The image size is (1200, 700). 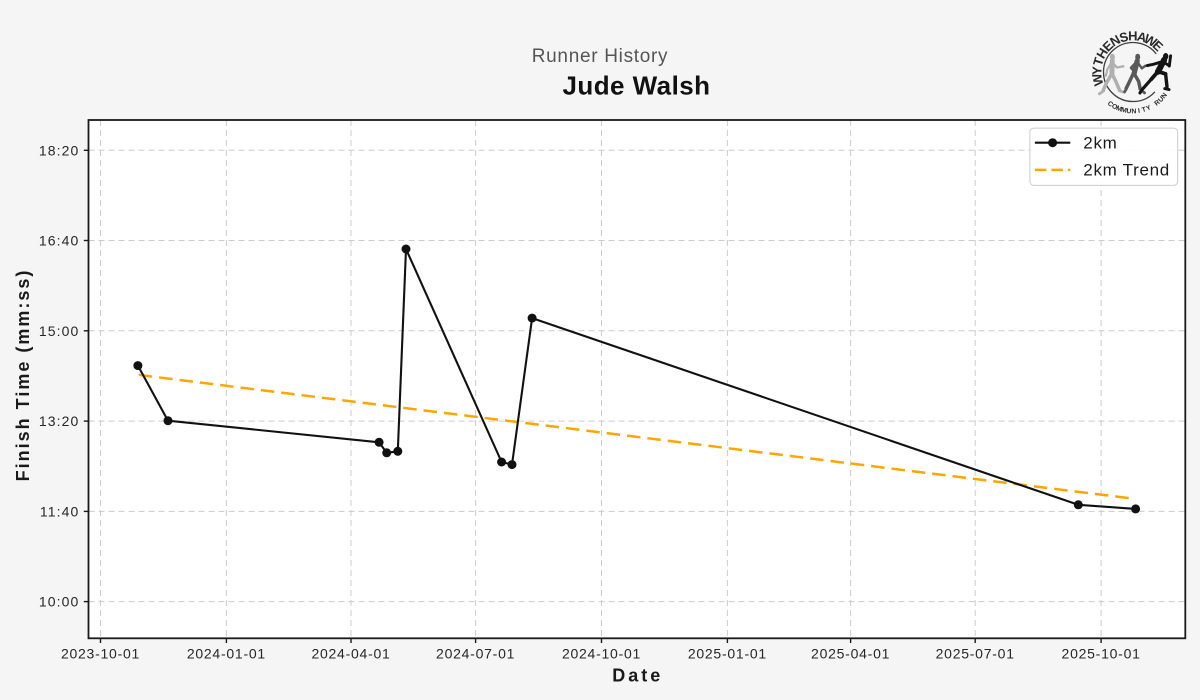 I want to click on svg-text: 2024-07-01, so click(x=475, y=654).